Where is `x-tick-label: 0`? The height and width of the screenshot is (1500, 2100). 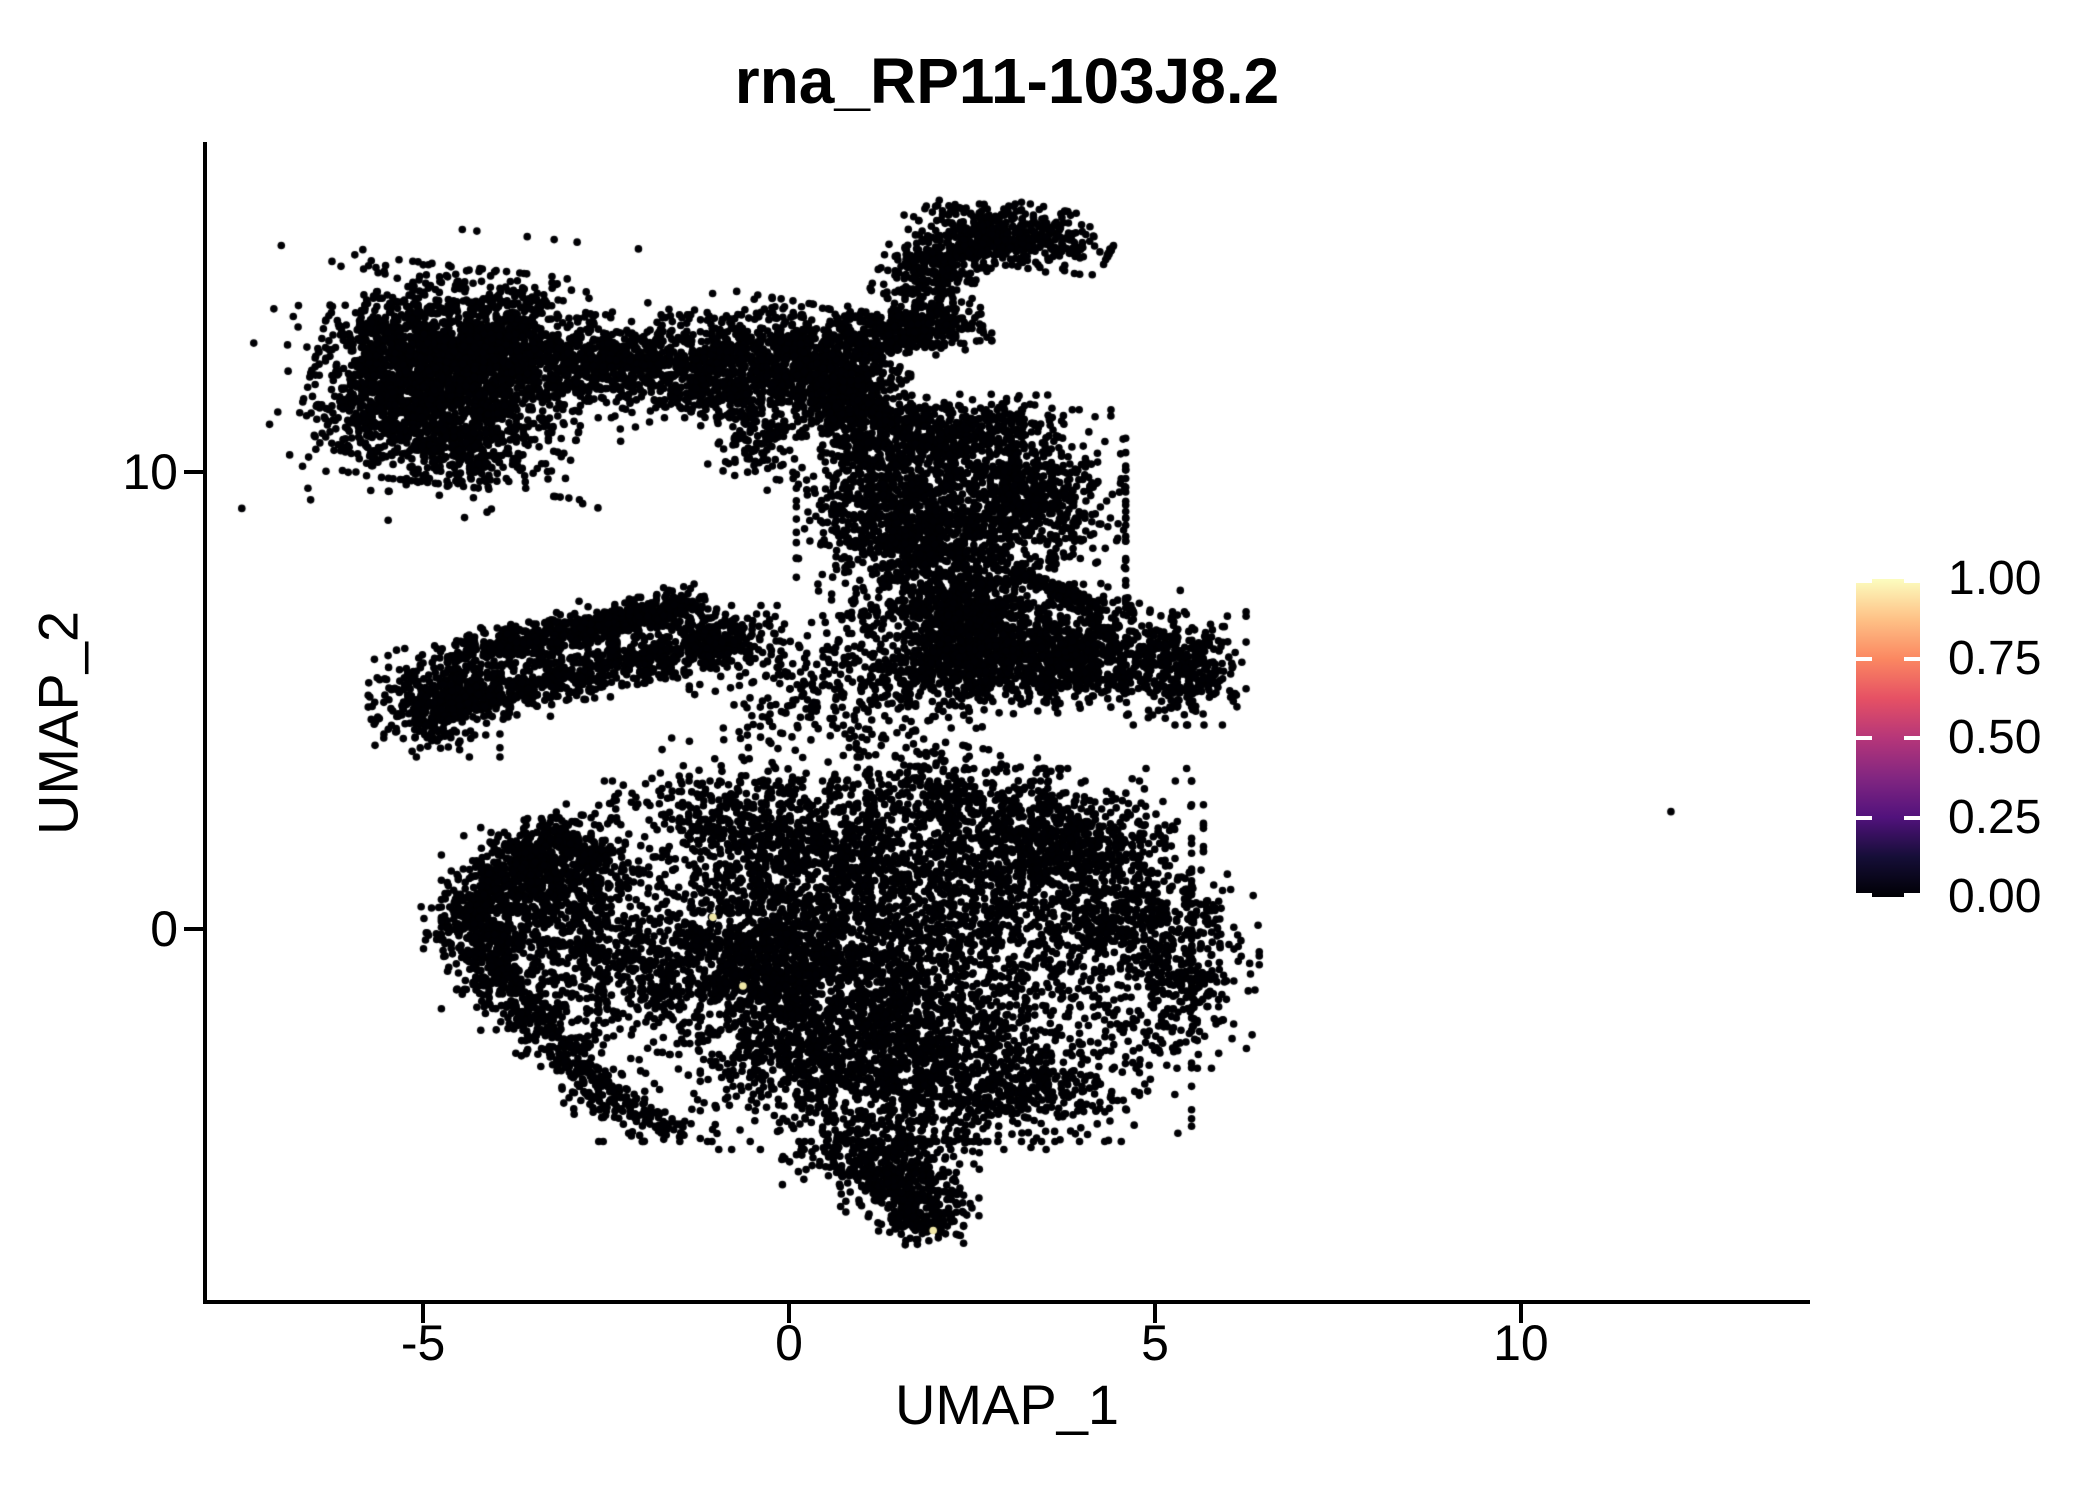 x-tick-label: 0 is located at coordinates (789, 1343).